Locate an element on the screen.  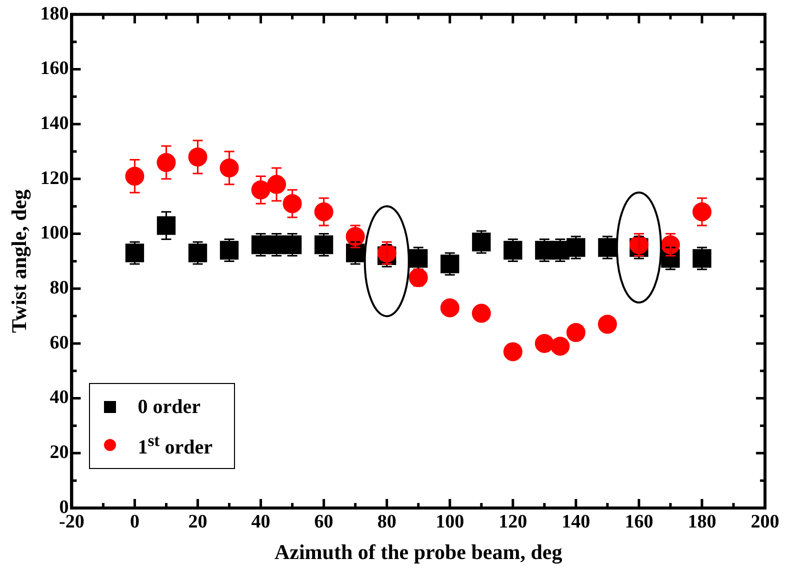
y-tick-label: 60 is located at coordinates (59, 343).